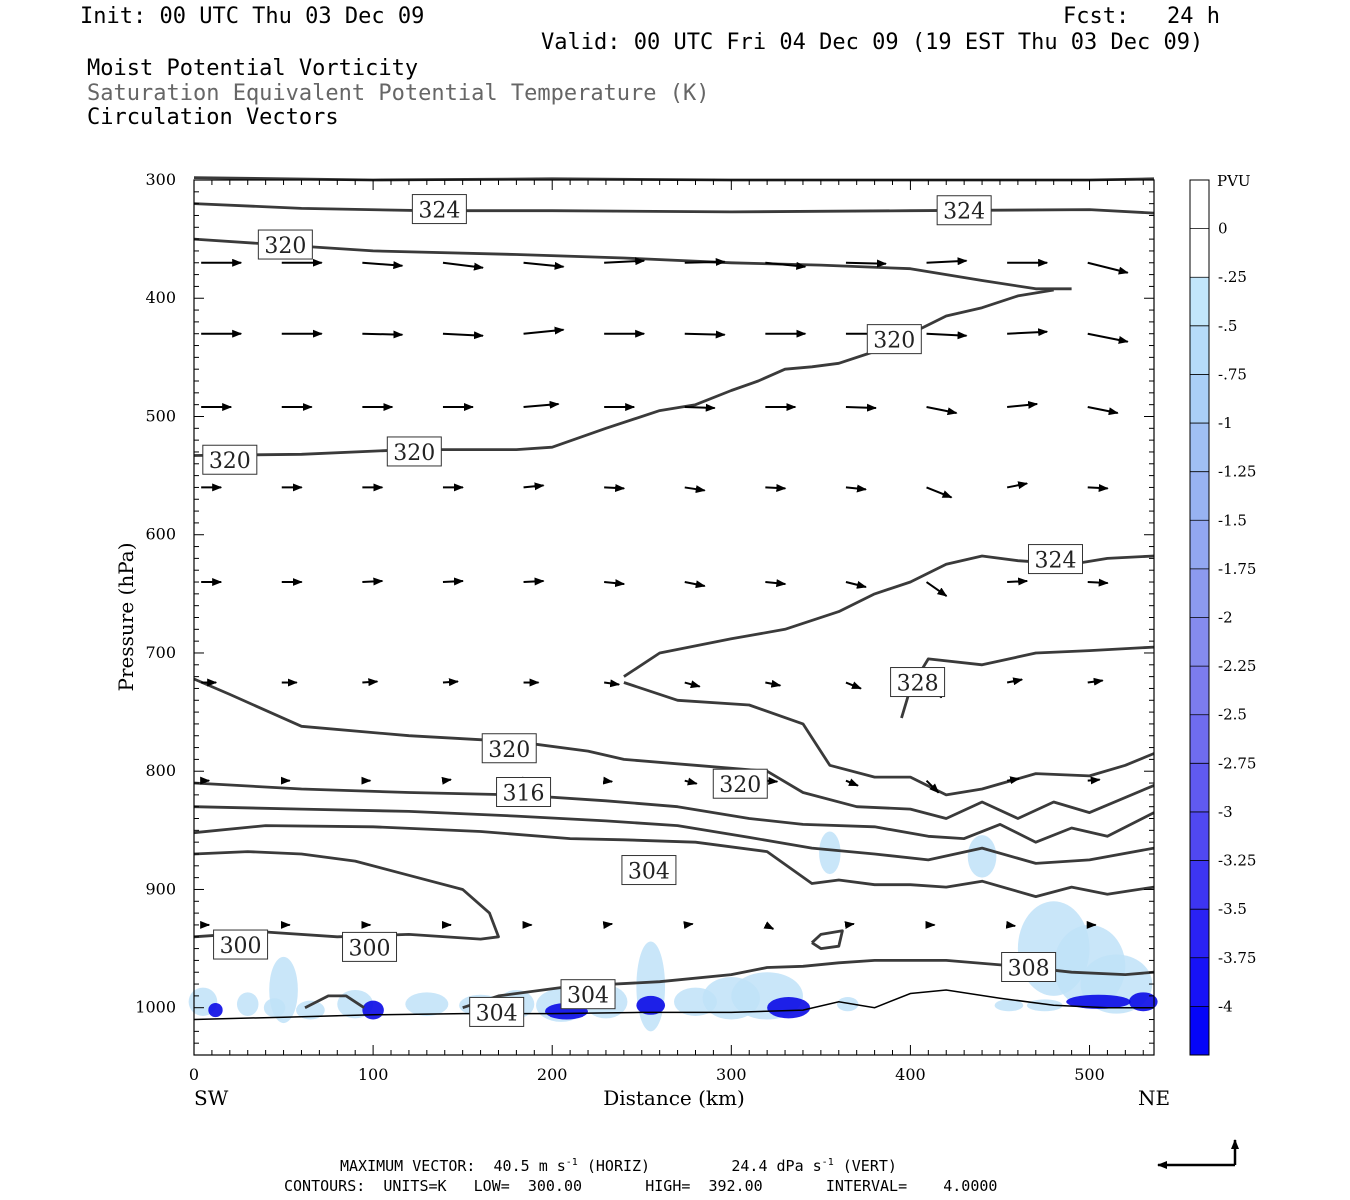 The height and width of the screenshot is (1200, 1350). Describe the element at coordinates (1232, 520) in the screenshot. I see `colorbar-tick-label: -1.5` at that location.